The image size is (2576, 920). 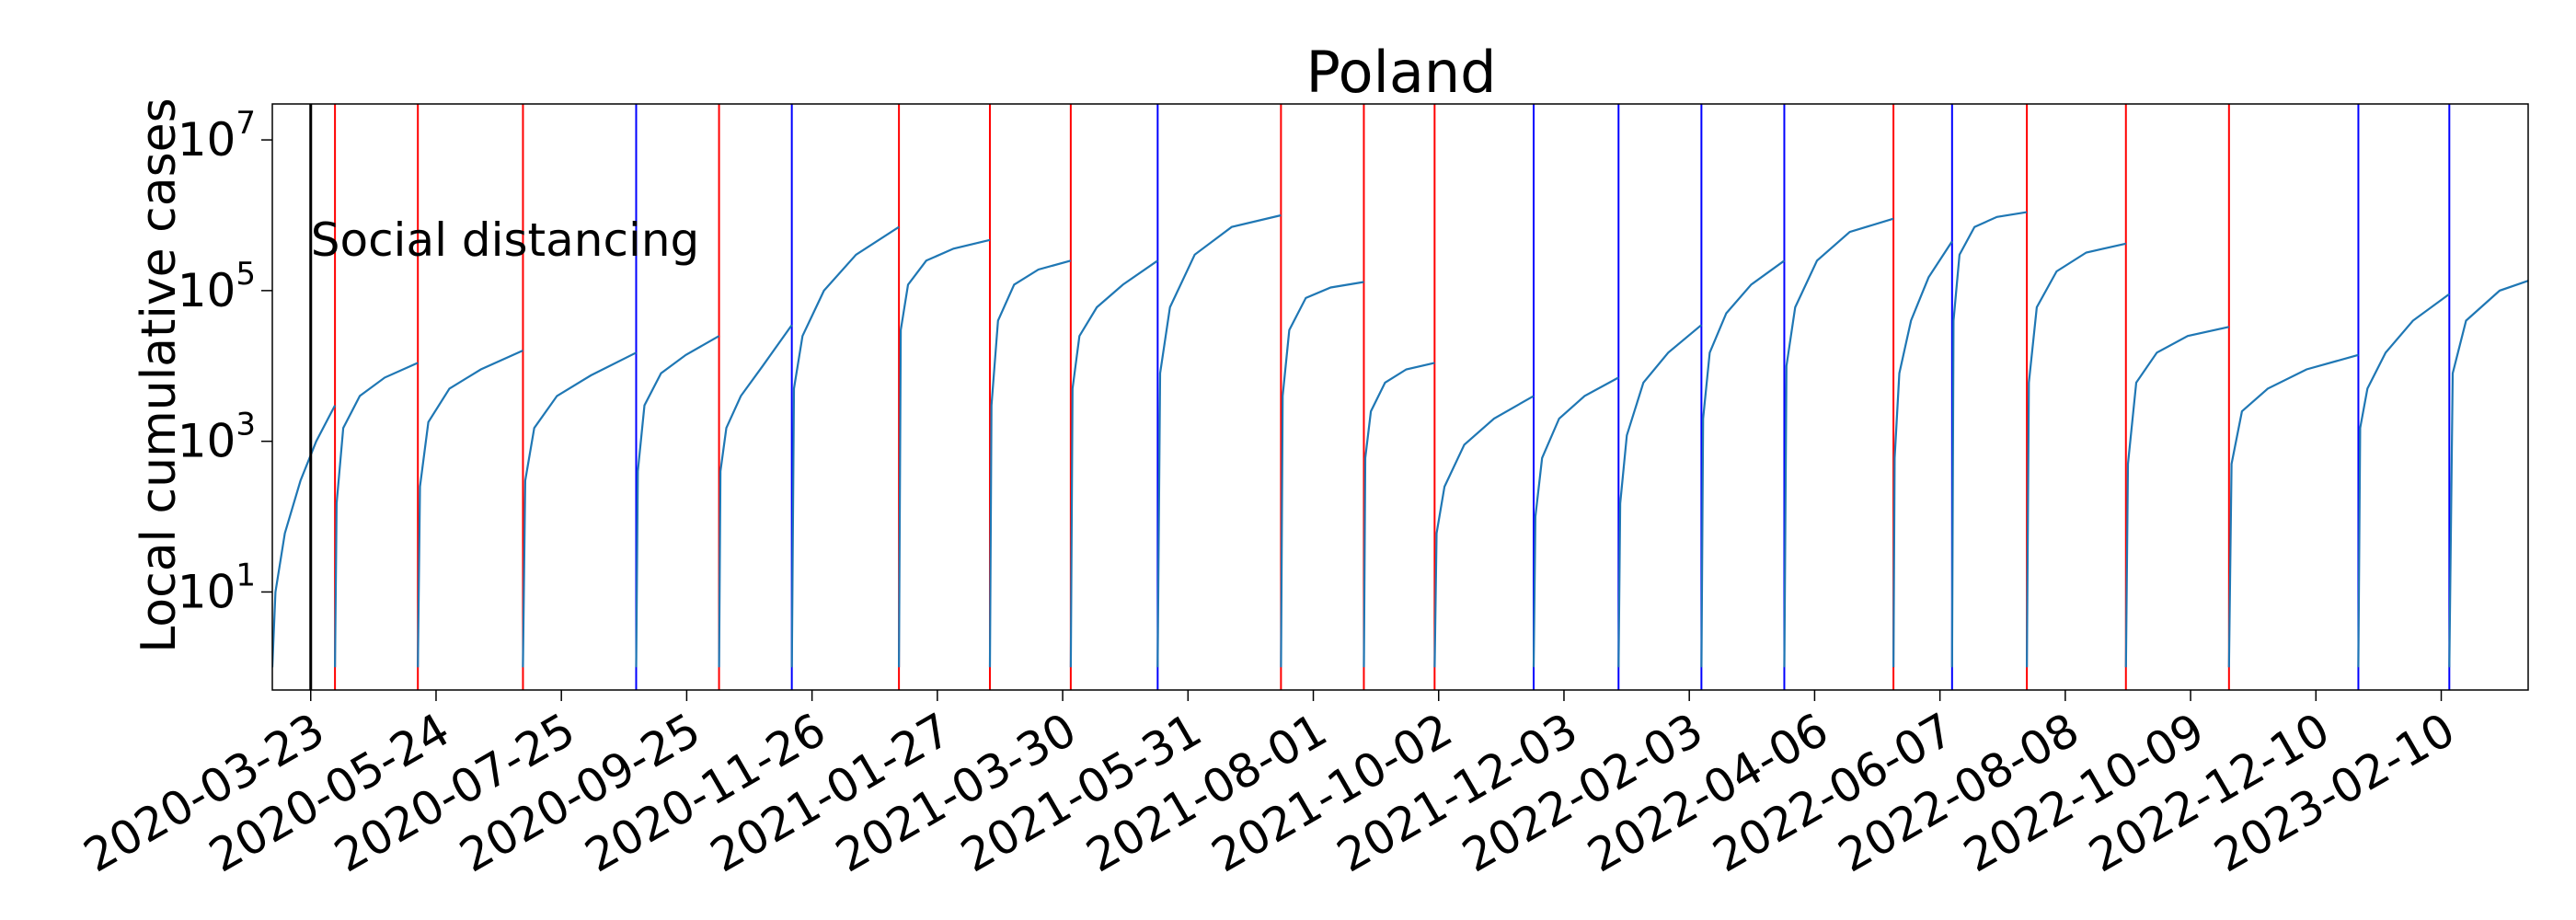 What do you see at coordinates (225, 361) in the screenshot?
I see `y-axis-ticks: 10¹ 10³ 10⁵ 10⁷` at bounding box center [225, 361].